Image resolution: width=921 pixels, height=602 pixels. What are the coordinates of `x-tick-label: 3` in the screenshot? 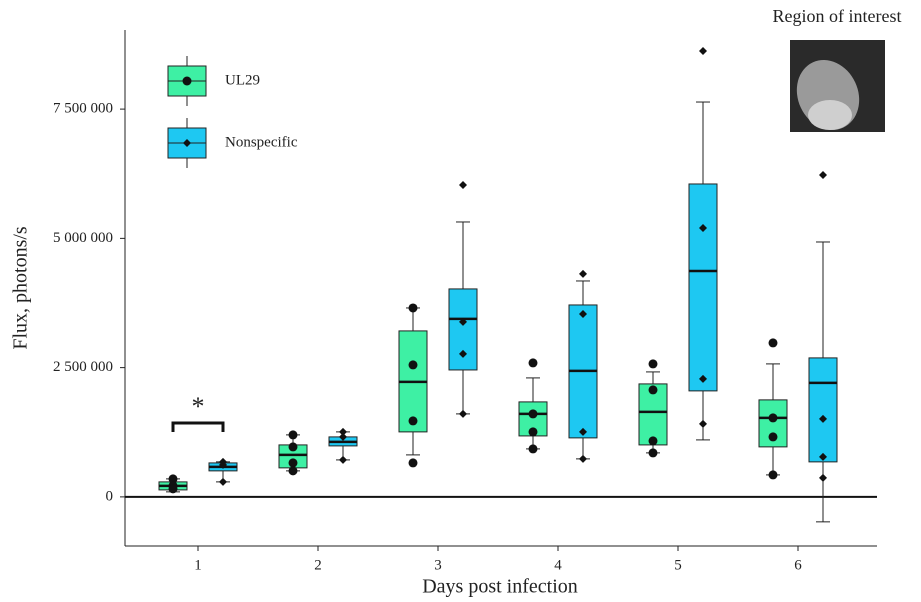 It's located at (438, 565).